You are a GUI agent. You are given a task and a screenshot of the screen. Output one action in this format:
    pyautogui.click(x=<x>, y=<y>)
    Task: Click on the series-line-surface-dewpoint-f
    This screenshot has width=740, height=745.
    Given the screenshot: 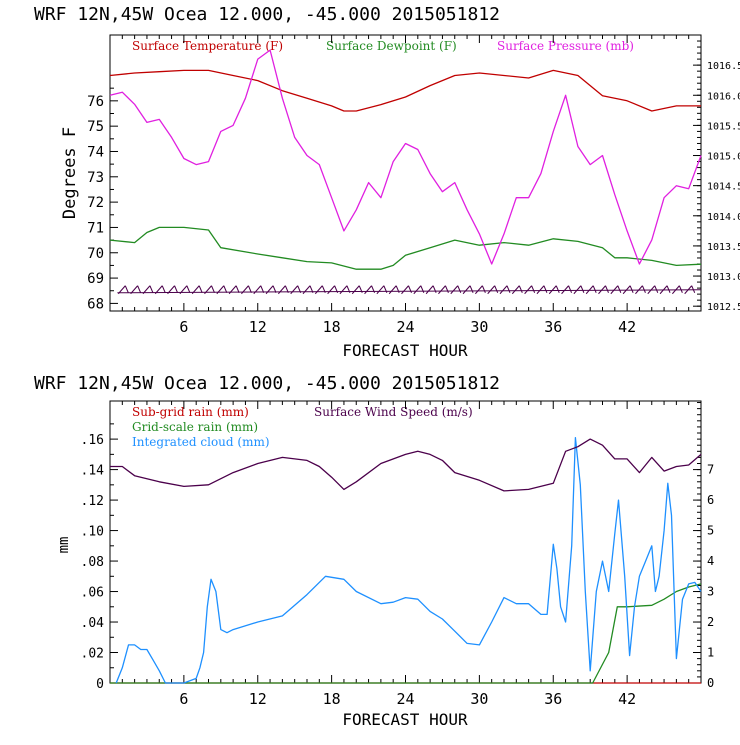 What is the action you would take?
    pyautogui.click(x=405, y=248)
    